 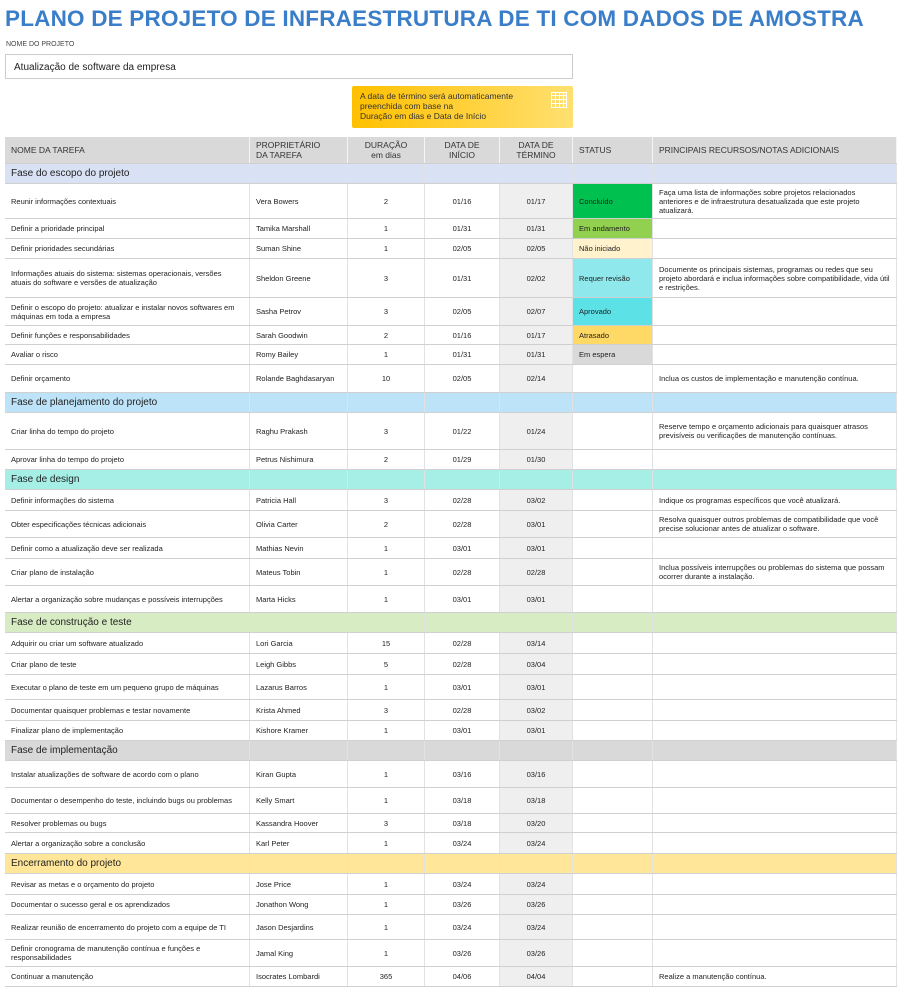 What do you see at coordinates (127, 843) in the screenshot?
I see `task-cell: Alertar a organização sobre a conclusão` at bounding box center [127, 843].